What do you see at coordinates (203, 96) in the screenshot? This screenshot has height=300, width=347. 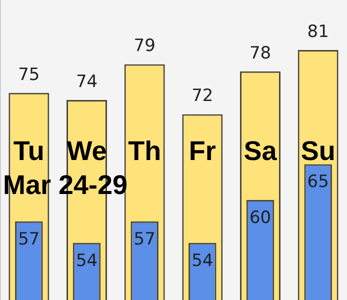 I see `data-label: 72` at bounding box center [203, 96].